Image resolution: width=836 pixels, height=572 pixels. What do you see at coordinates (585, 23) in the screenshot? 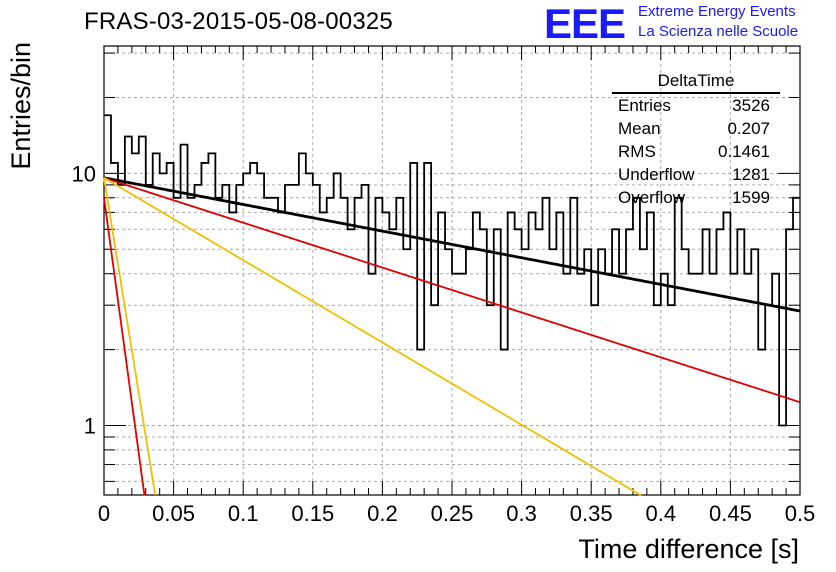
I see `eee-logo: EEE` at bounding box center [585, 23].